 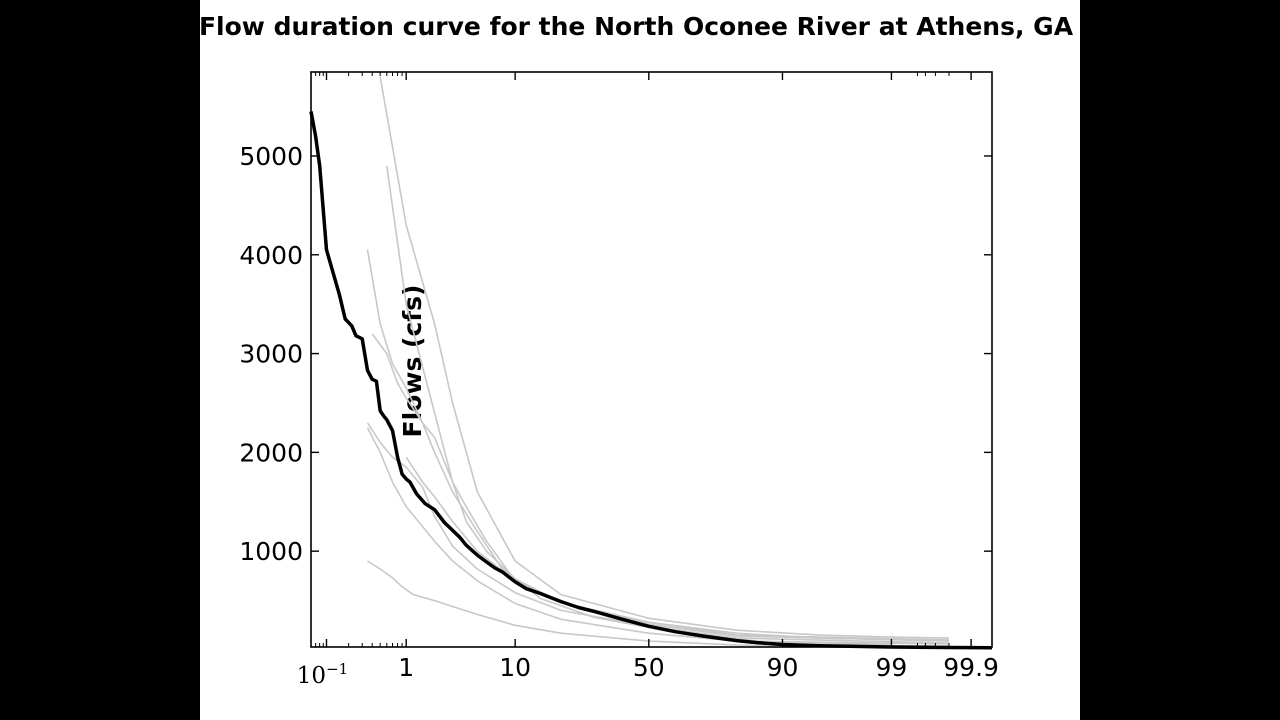 I want to click on x-tick-label-ten-to-minus-one: 10−1, so click(x=322, y=674).